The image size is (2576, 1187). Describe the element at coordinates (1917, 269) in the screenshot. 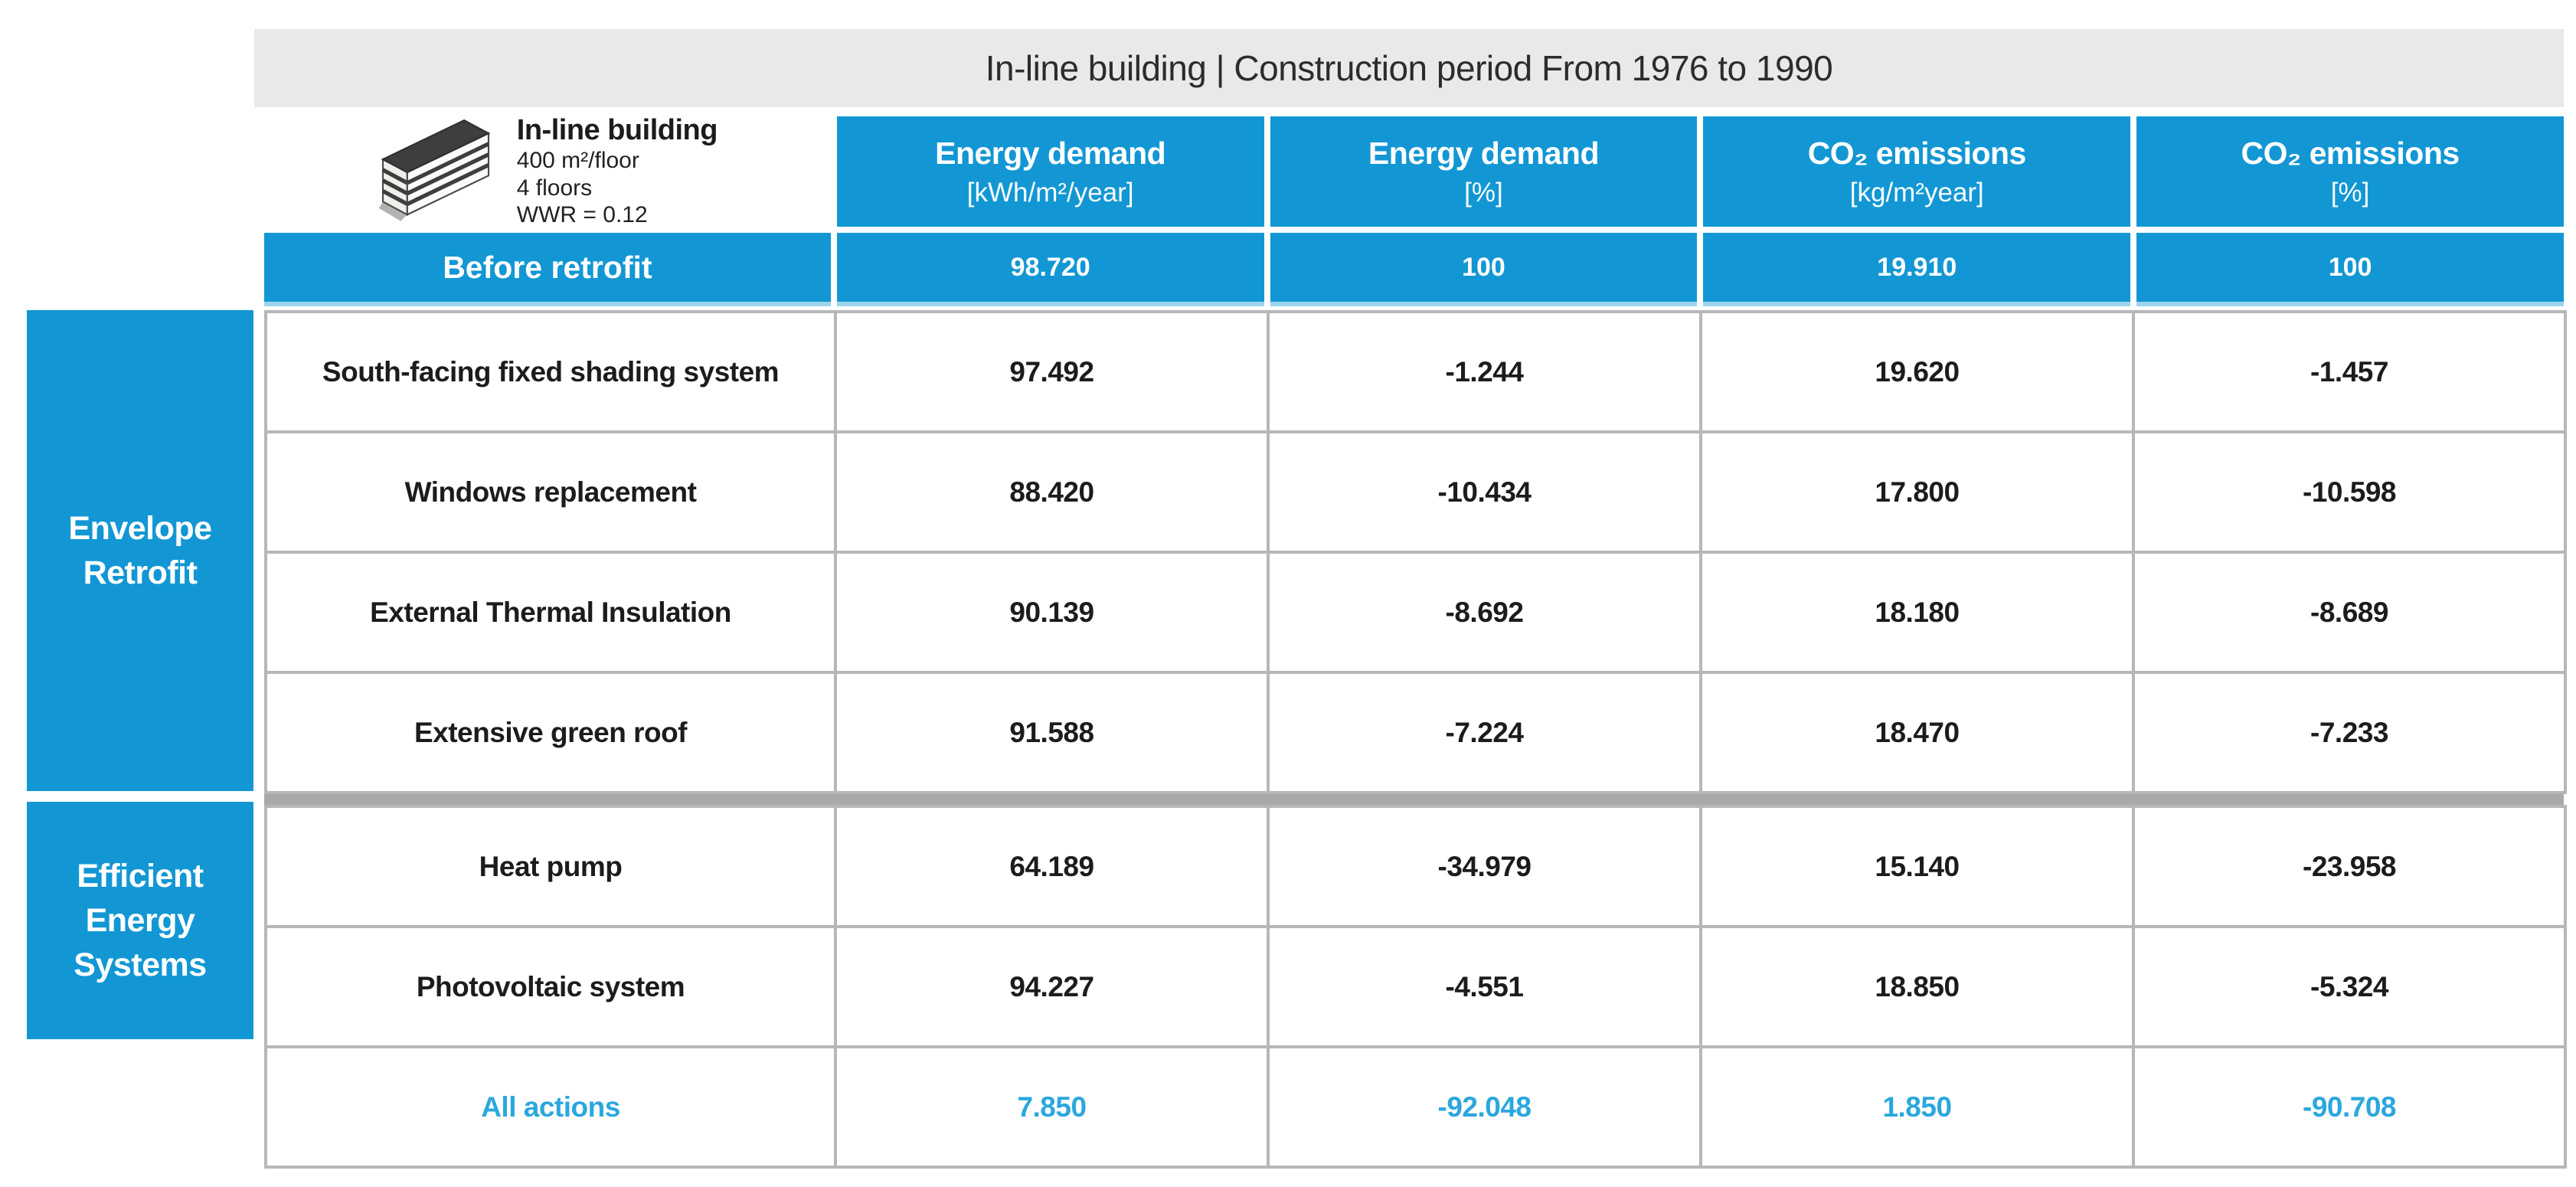

I see `baseline-value-co2-abs: 19.910` at that location.